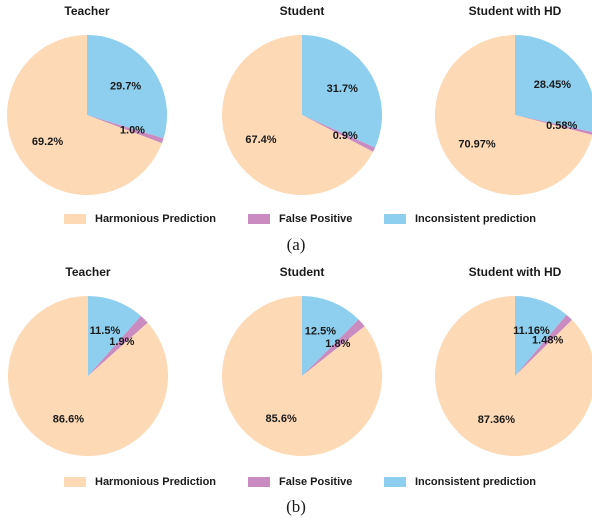 This screenshot has width=592, height=518. I want to click on slice-label: 69.2%, so click(47, 142).